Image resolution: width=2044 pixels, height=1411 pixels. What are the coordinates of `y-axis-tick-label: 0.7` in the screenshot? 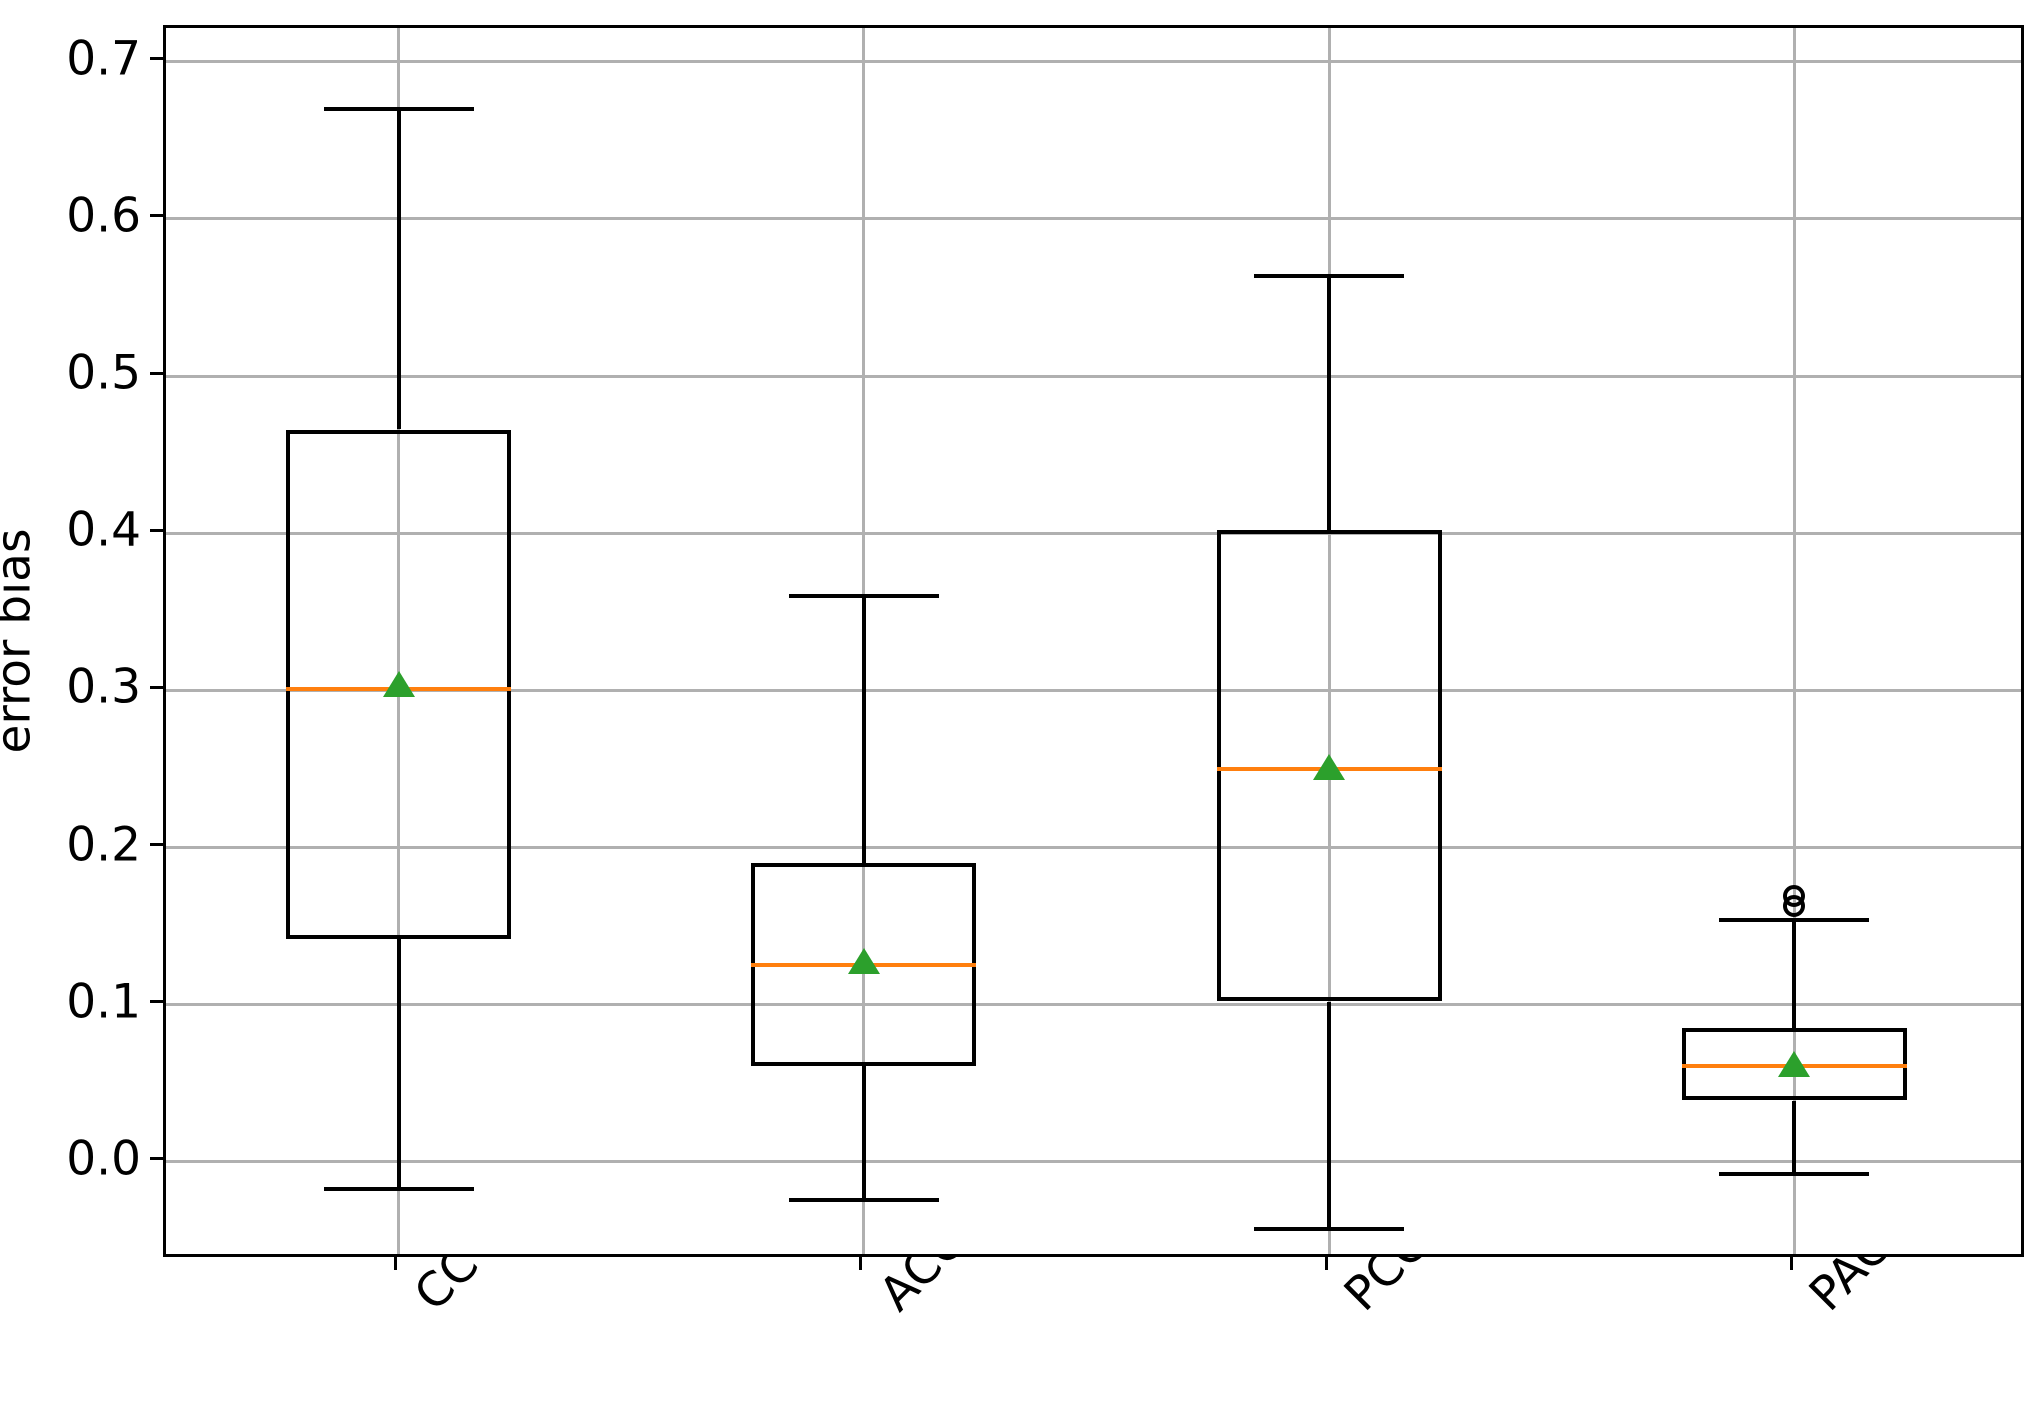 It's located at (103, 59).